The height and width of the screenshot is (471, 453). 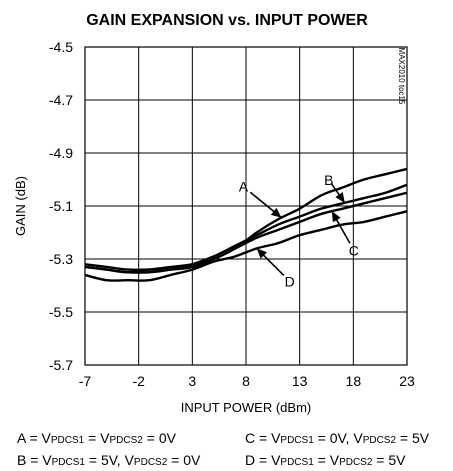 What do you see at coordinates (61, 100) in the screenshot?
I see `y-tick-label: -4.7` at bounding box center [61, 100].